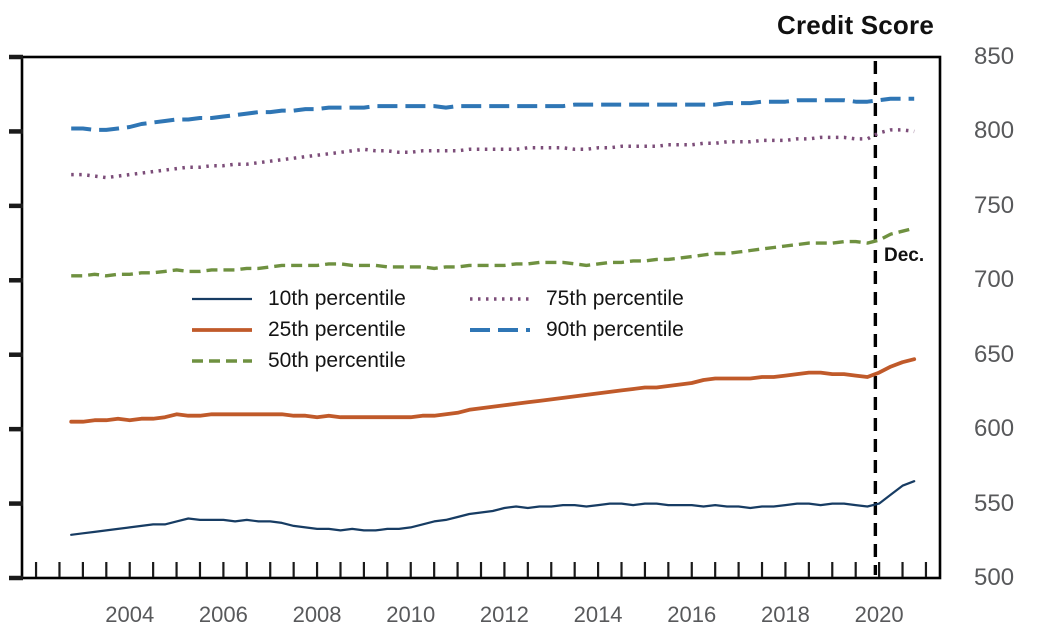 The width and height of the screenshot is (1038, 641). What do you see at coordinates (337, 298) in the screenshot?
I see `legend-label-10th: 10th percentile` at bounding box center [337, 298].